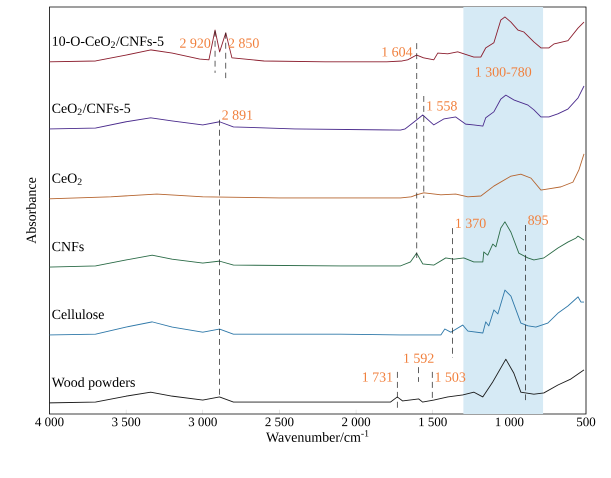 This screenshot has height=478, width=611. What do you see at coordinates (78, 314) in the screenshot?
I see `series-label: Cellulose` at bounding box center [78, 314].